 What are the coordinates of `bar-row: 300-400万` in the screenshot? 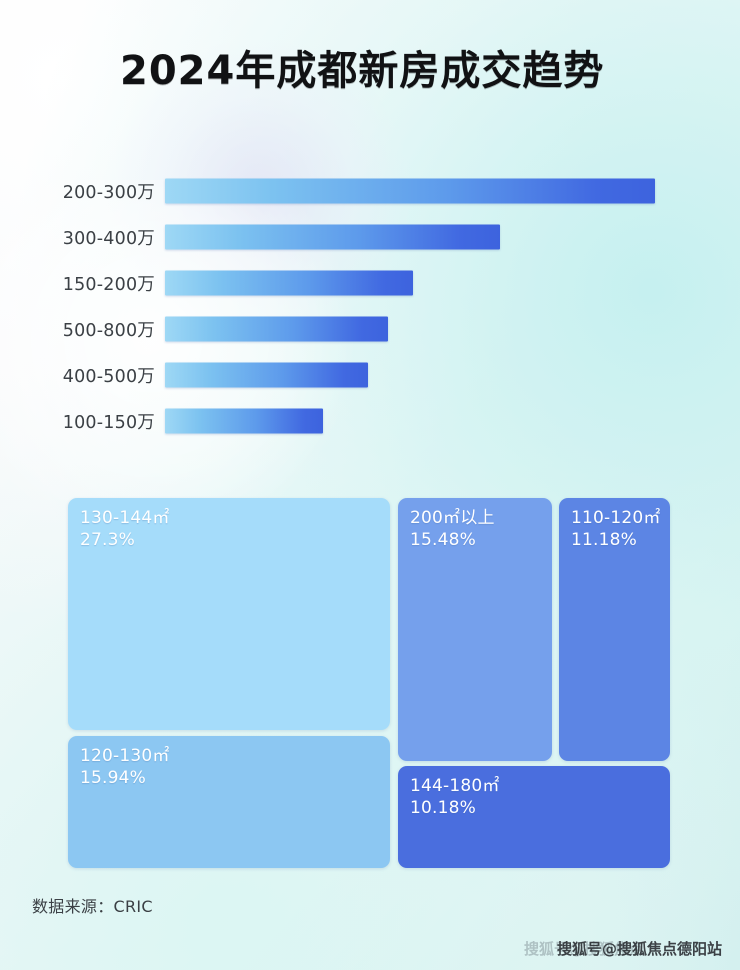 It's located at (370, 237).